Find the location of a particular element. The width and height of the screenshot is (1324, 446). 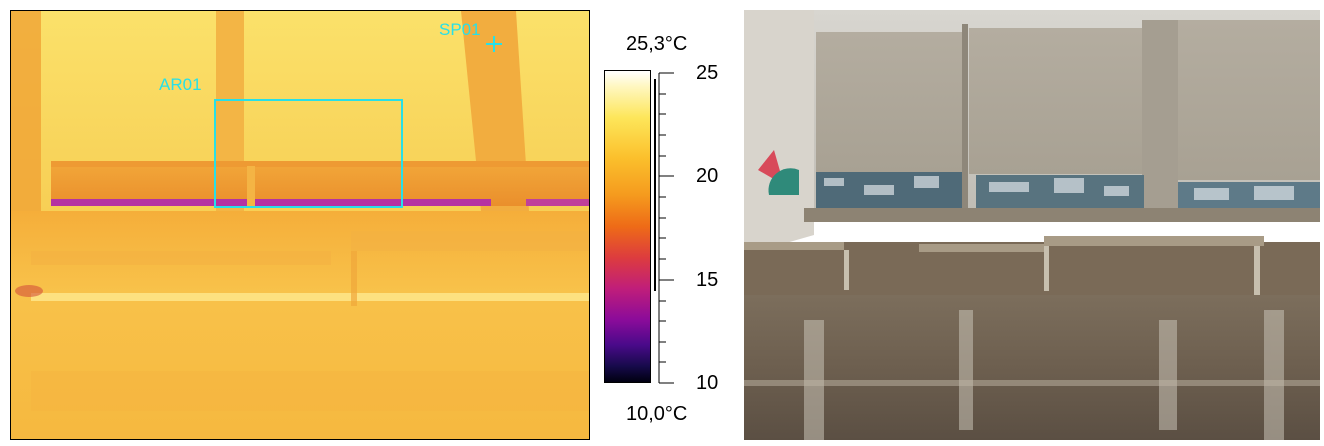

area-roi-label: AR01 is located at coordinates (180, 84).